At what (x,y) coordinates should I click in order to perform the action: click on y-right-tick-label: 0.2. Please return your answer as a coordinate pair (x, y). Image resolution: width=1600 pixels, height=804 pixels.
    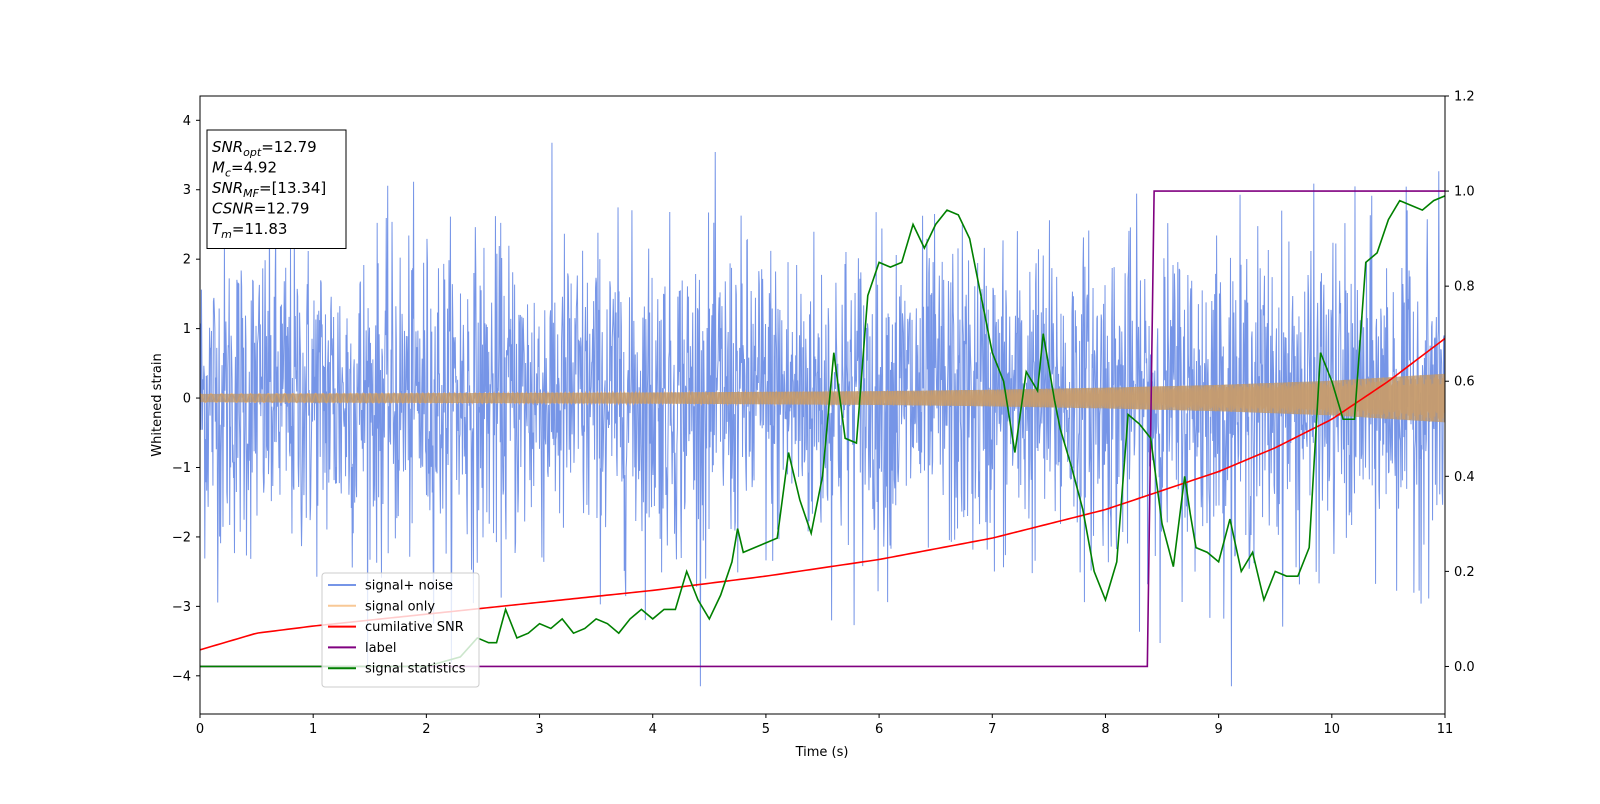
    Looking at the image, I should click on (1464, 572).